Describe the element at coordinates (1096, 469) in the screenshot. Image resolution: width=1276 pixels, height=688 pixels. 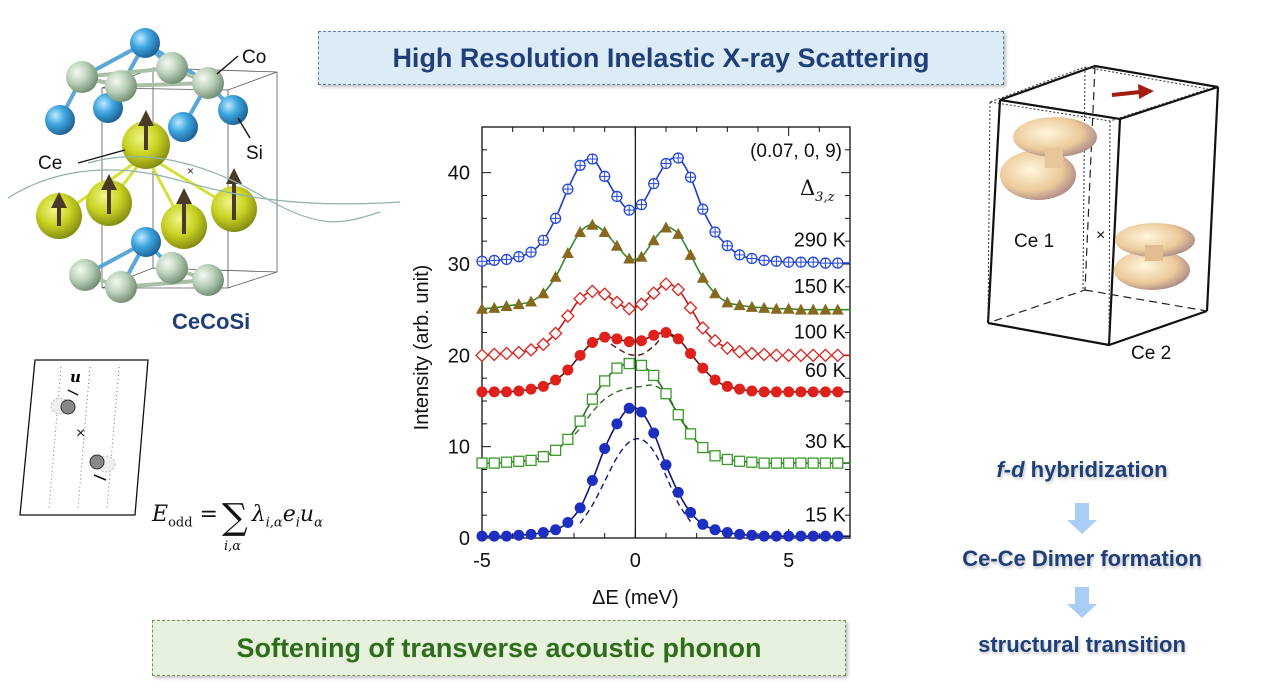
I see `flow-step1-text: hybridization` at that location.